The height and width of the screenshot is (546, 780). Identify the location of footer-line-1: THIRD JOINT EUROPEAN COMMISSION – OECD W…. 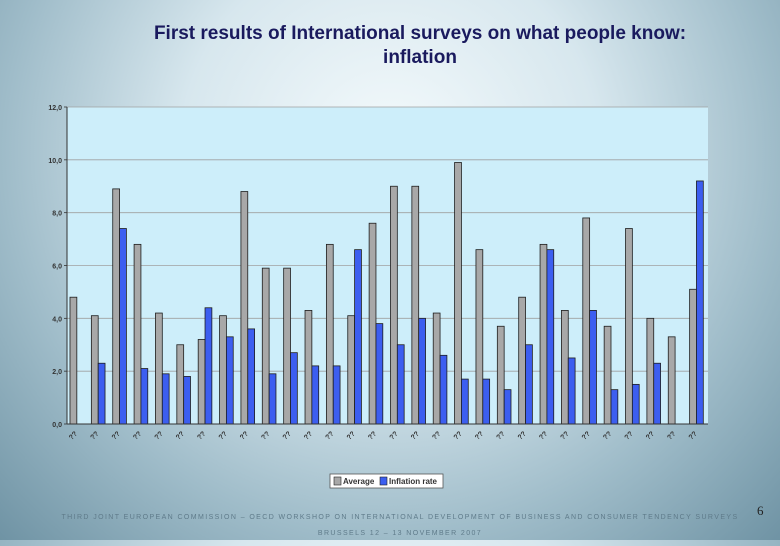
(400, 517).